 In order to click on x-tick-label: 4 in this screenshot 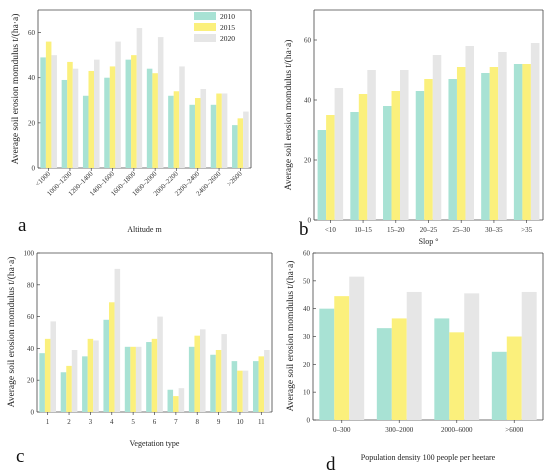, I will do `click(112, 422)`.